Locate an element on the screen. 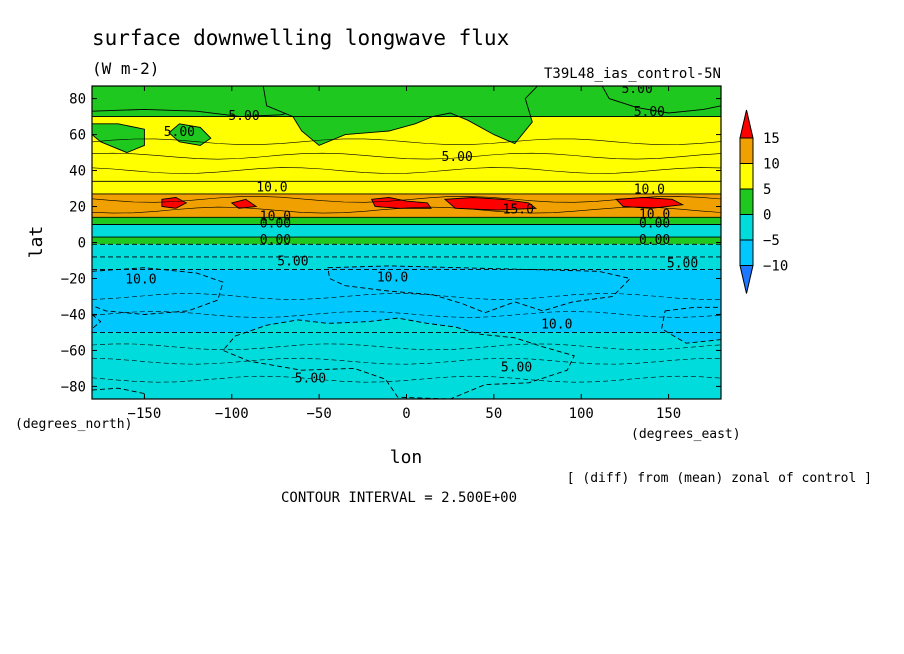 The height and width of the screenshot is (654, 904). colorbar-label: 15 is located at coordinates (771, 139).